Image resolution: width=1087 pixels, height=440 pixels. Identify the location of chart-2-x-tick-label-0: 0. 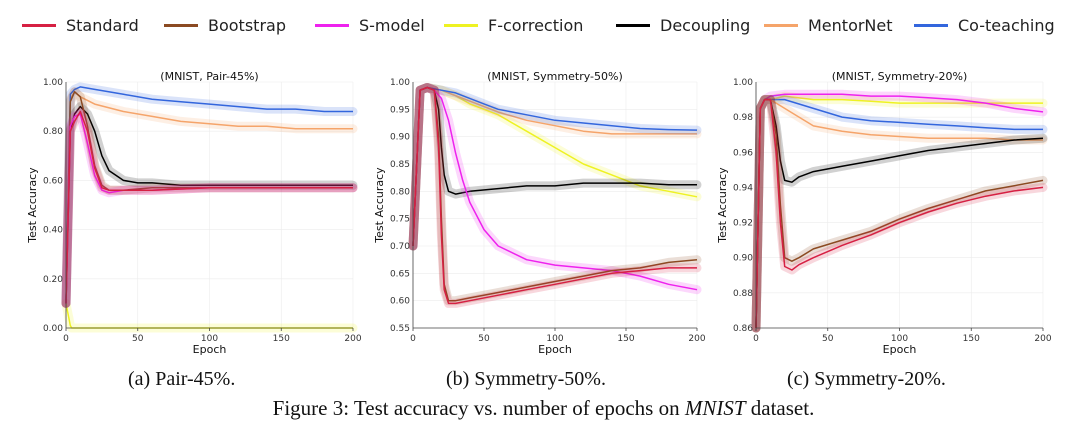
(413, 339).